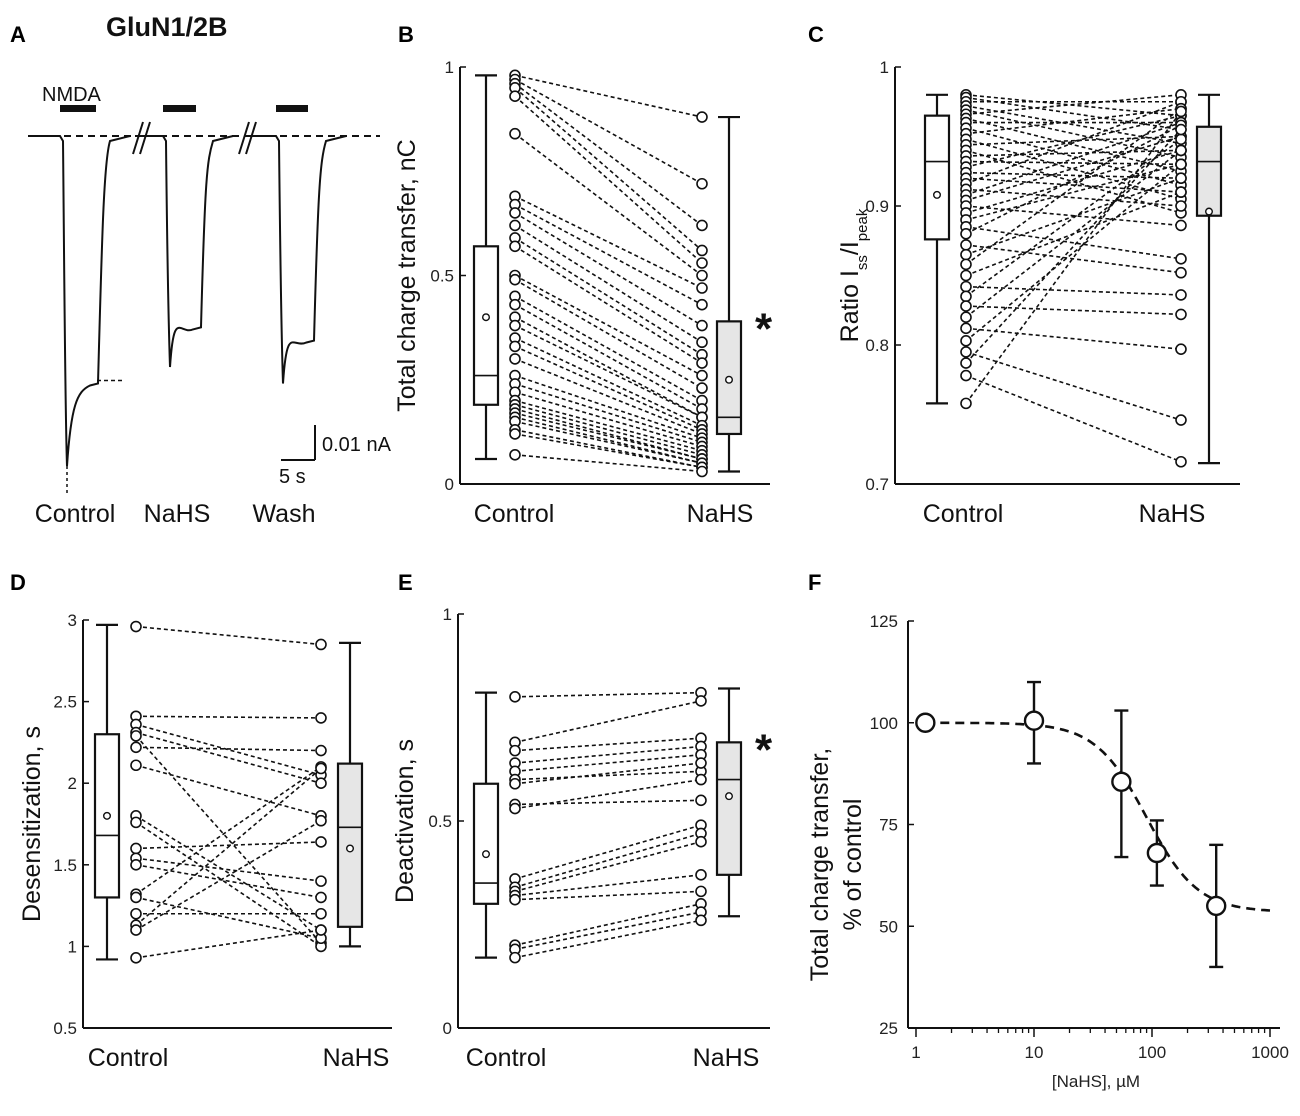 The image size is (1300, 1116). I want to click on panel-e-deactivation: 0 0.5 1 Control NaHS Deactivation, s *, so click(582, 838).